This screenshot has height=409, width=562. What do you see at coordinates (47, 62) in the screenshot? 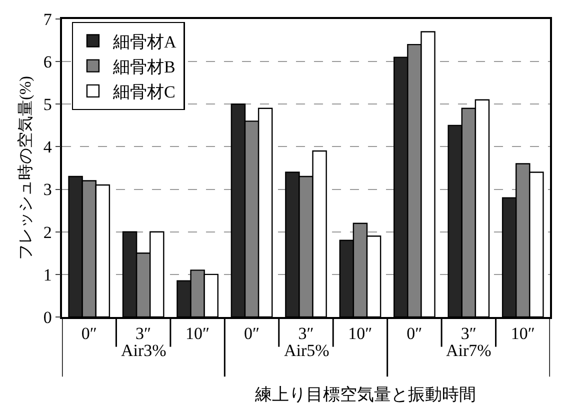
I see `y-tick-label: 6` at bounding box center [47, 62].